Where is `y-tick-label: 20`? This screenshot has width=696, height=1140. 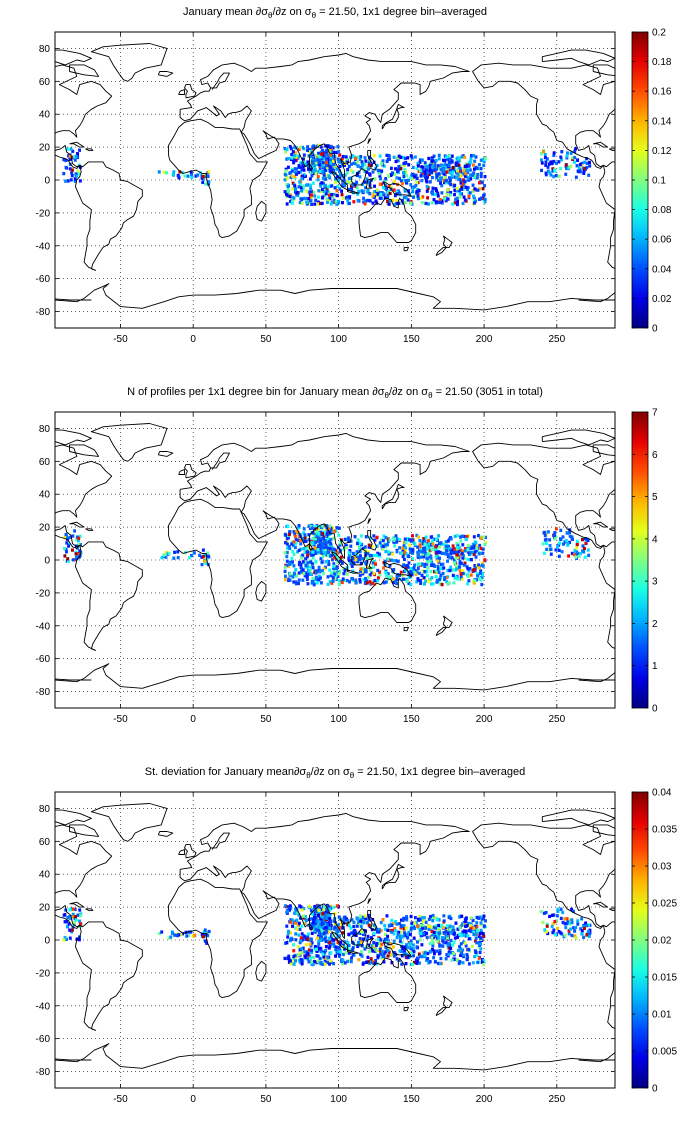
y-tick-label: 20 is located at coordinates (45, 148).